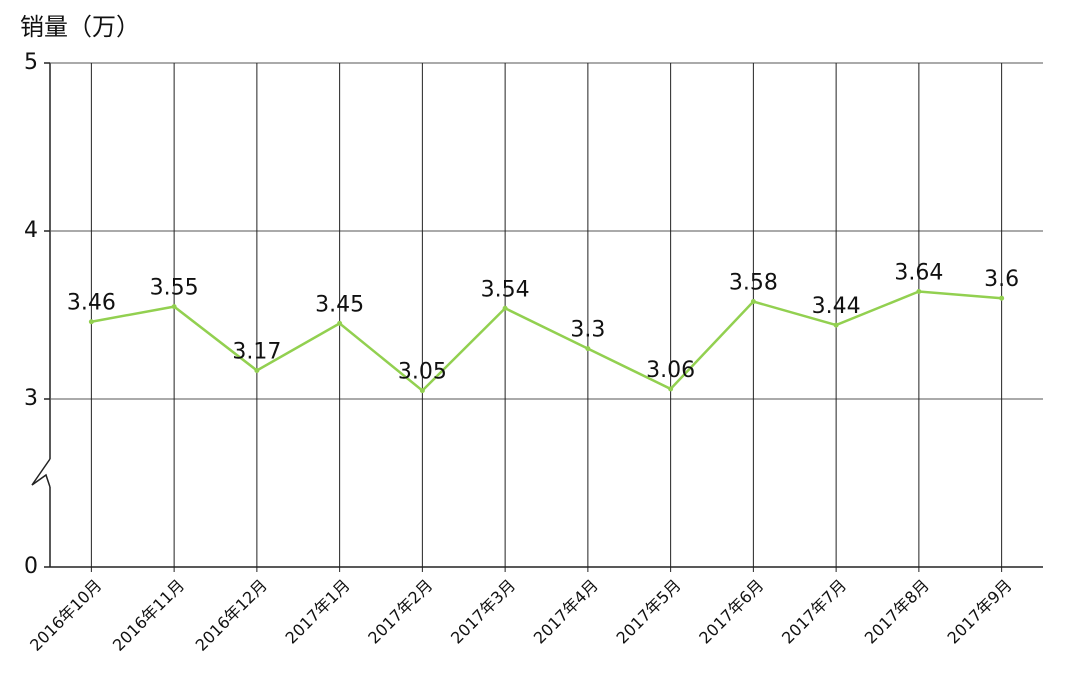 The height and width of the screenshot is (685, 1080). Describe the element at coordinates (897, 612) in the screenshot. I see `x-tick-label: 2017年8月` at that location.